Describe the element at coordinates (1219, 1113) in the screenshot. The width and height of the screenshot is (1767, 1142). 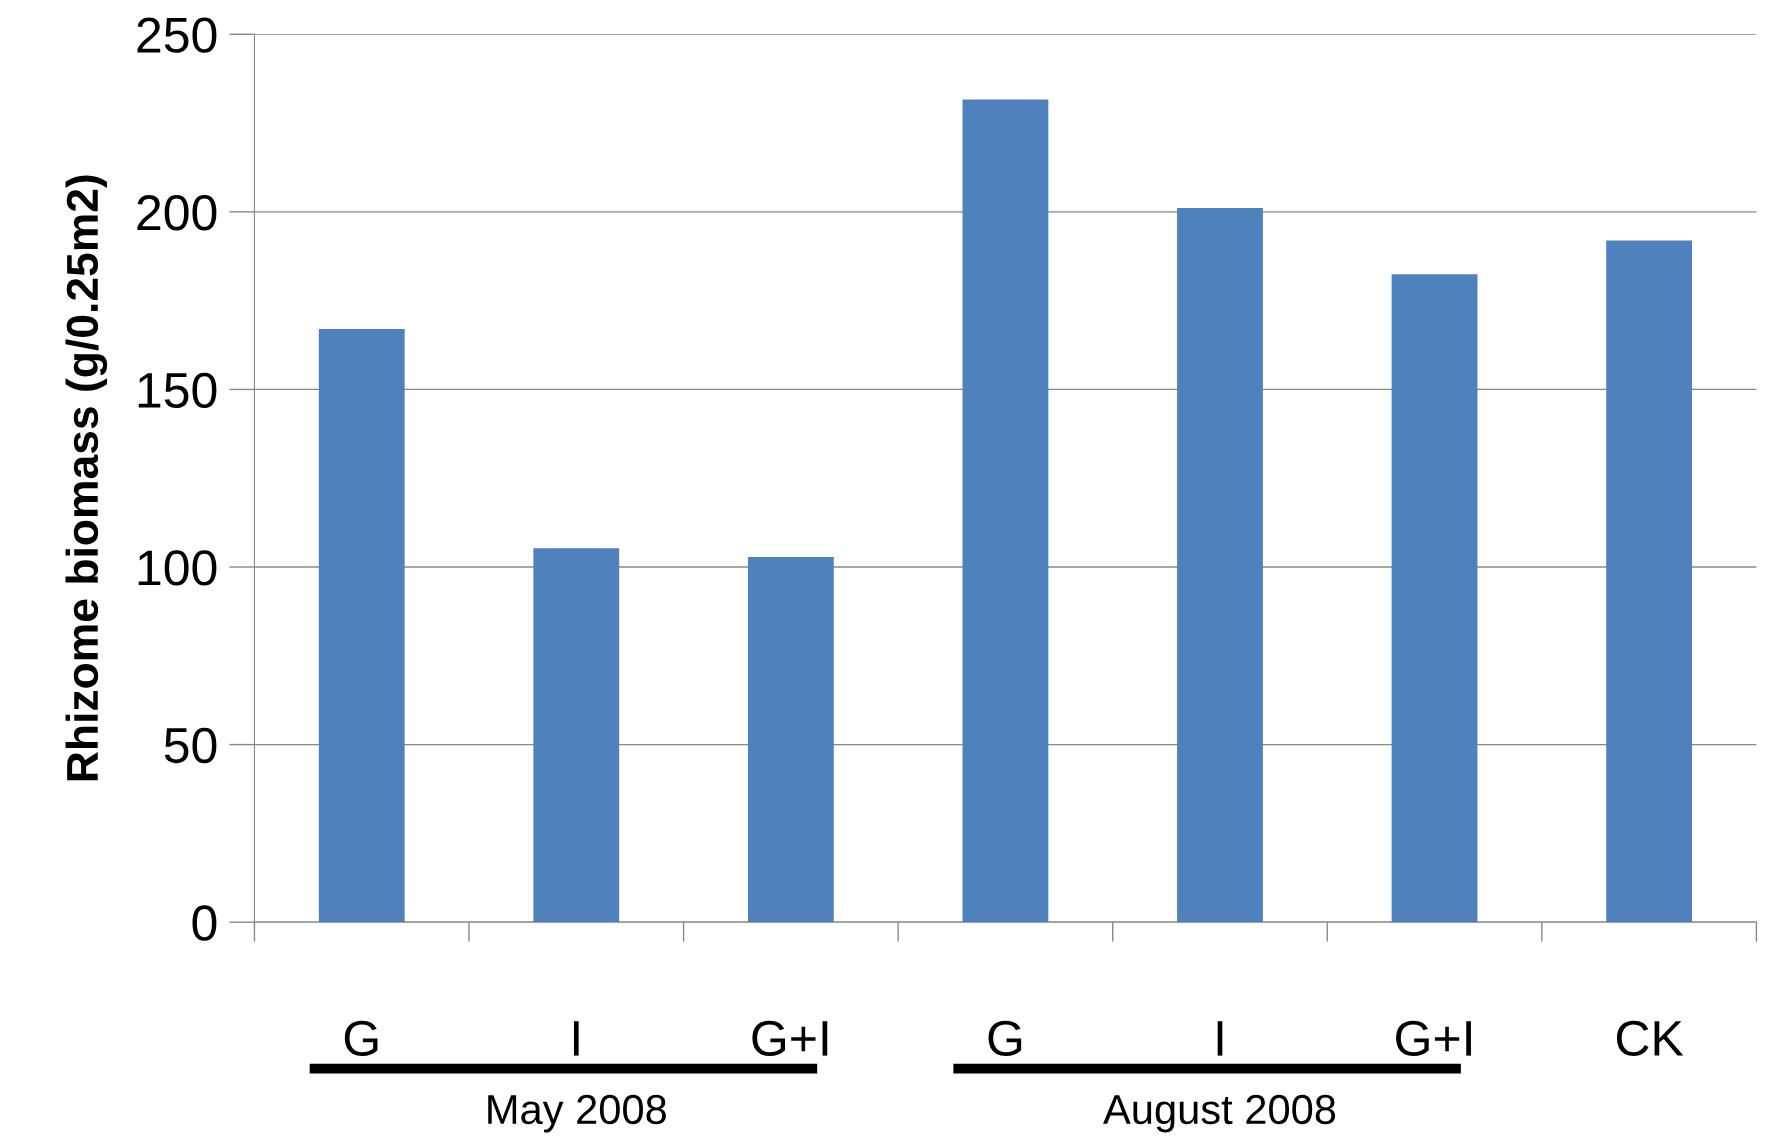
I see `text: August 2008` at that location.